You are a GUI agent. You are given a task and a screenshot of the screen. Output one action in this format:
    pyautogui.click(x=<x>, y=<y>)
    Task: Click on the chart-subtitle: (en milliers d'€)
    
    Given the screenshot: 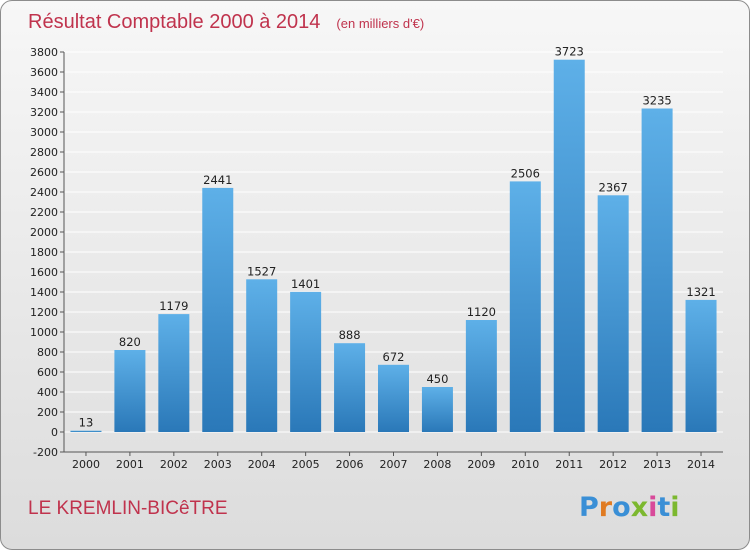 What is the action you would take?
    pyautogui.click(x=380, y=23)
    